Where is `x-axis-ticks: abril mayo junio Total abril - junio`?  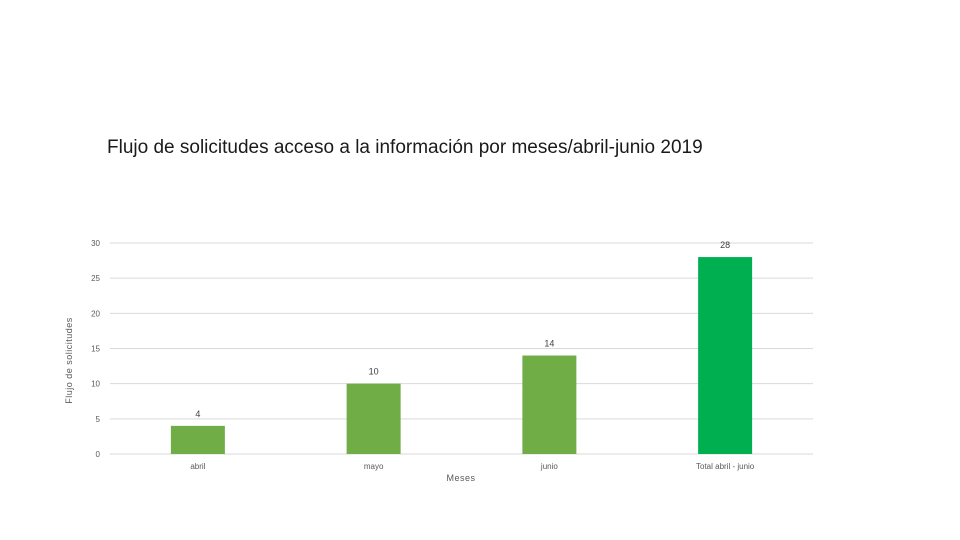 x-axis-ticks: abril mayo junio Total abril - junio is located at coordinates (472, 466).